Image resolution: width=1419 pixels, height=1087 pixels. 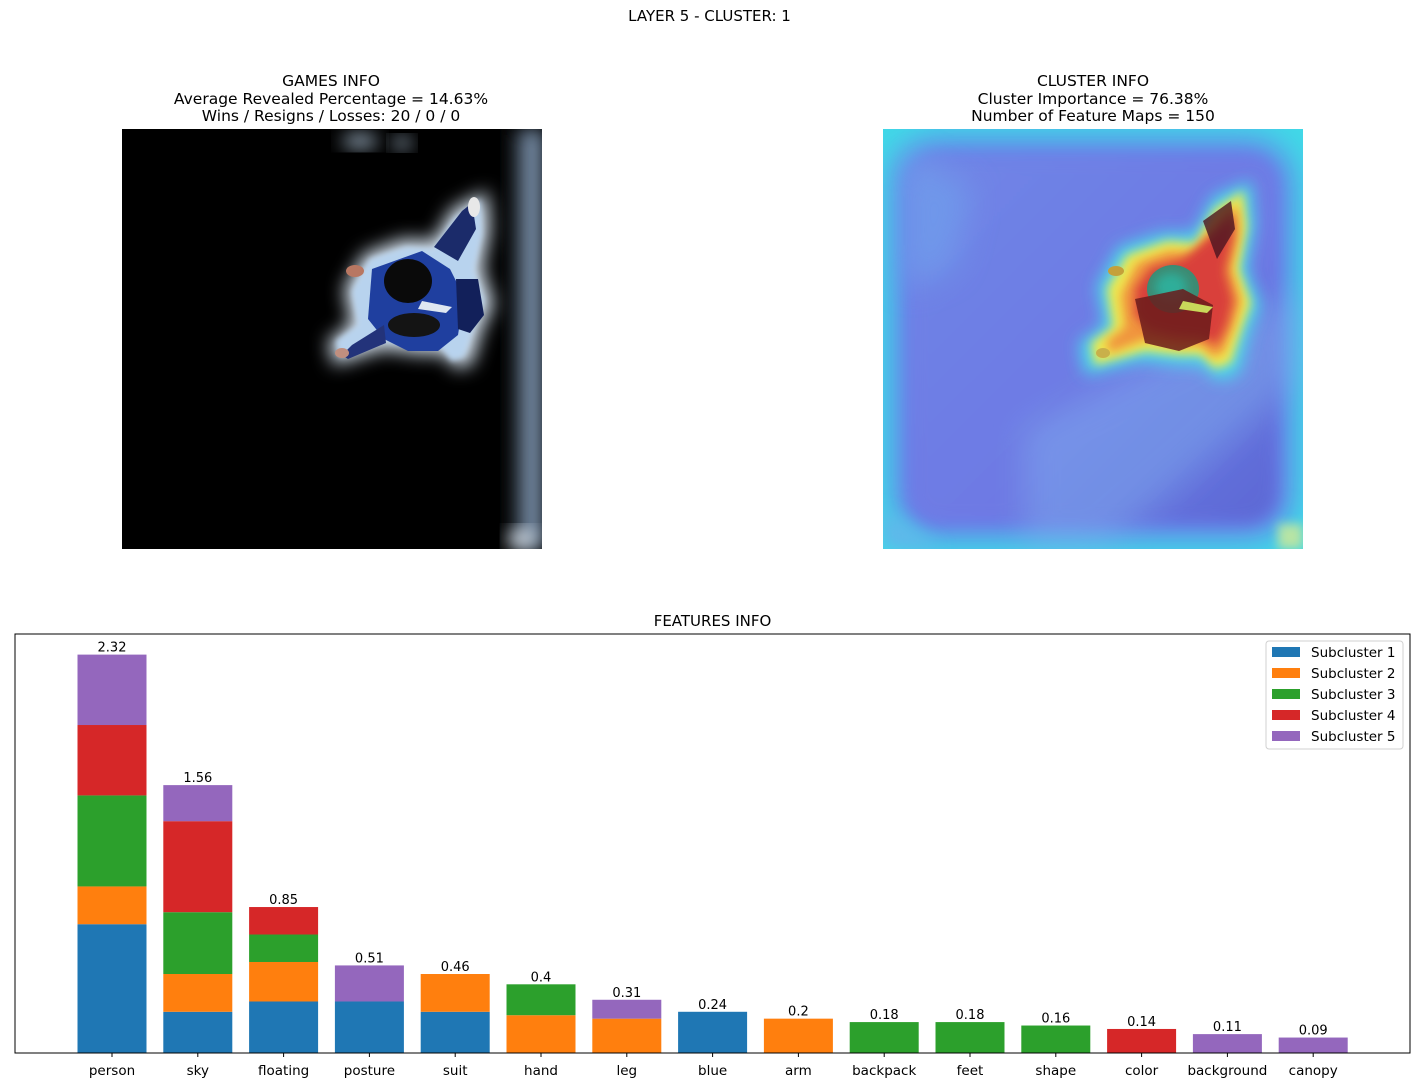 I want to click on total-label-canopy: 0.09, so click(x=1313, y=1031).